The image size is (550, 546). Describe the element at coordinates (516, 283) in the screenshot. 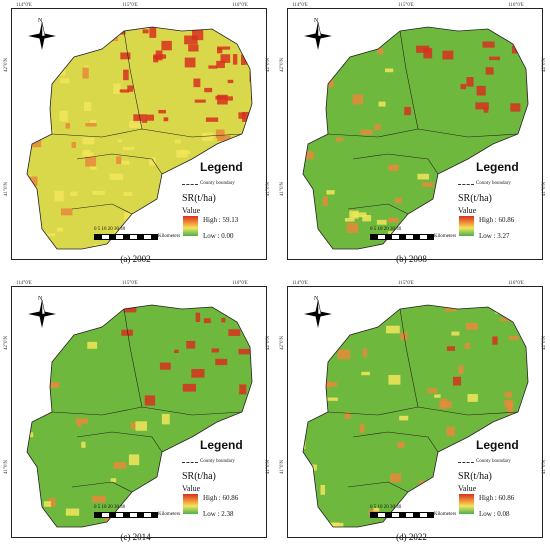

I see `lon-label: 116°0'E` at that location.